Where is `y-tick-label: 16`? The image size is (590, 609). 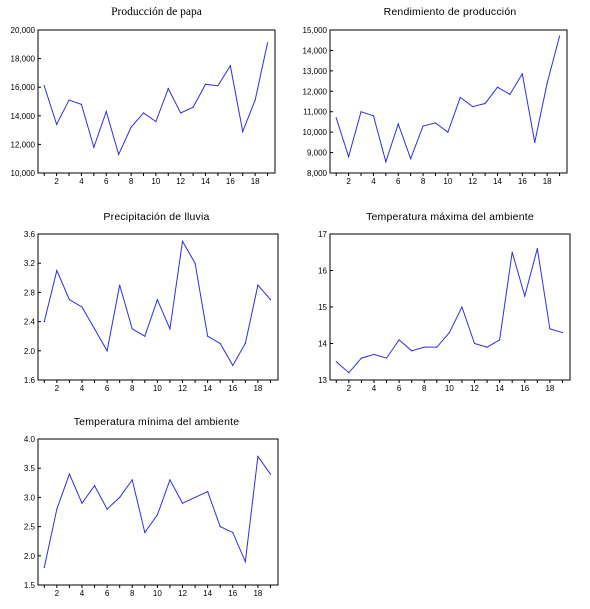
y-tick-label: 16 is located at coordinates (322, 271).